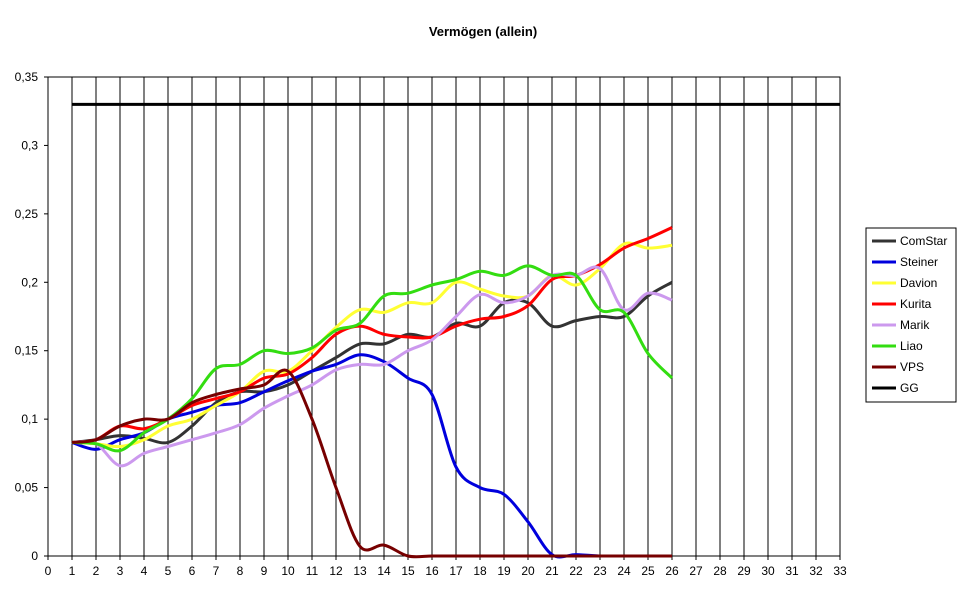 This screenshot has height=601, width=966. What do you see at coordinates (360, 571) in the screenshot?
I see `x-tick-label: 13` at bounding box center [360, 571].